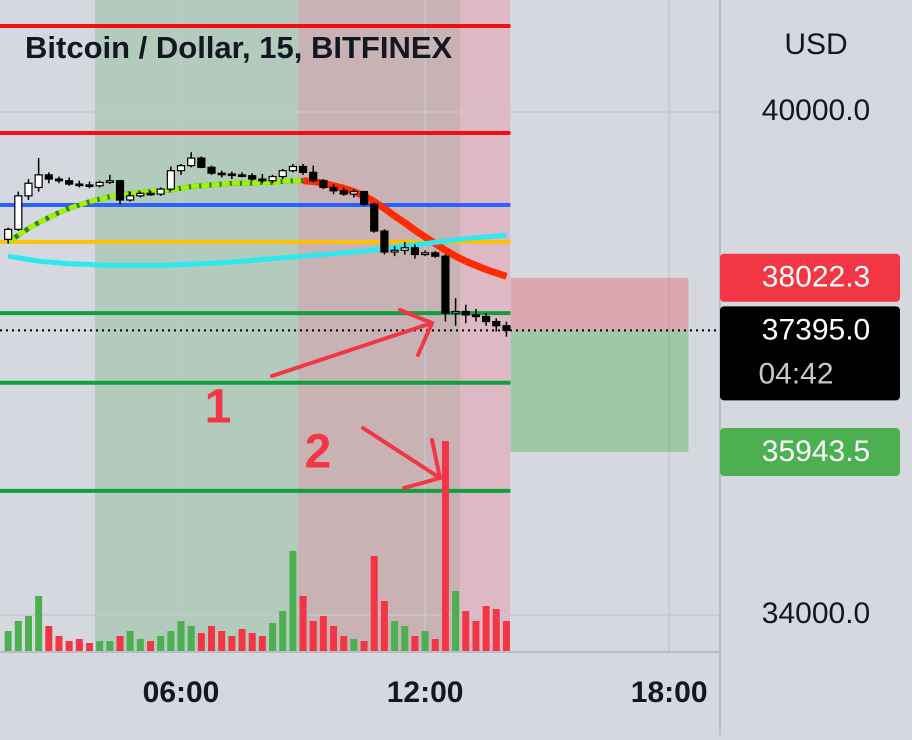 The height and width of the screenshot is (740, 912). I want to click on countdown: 04:42, so click(795, 373).